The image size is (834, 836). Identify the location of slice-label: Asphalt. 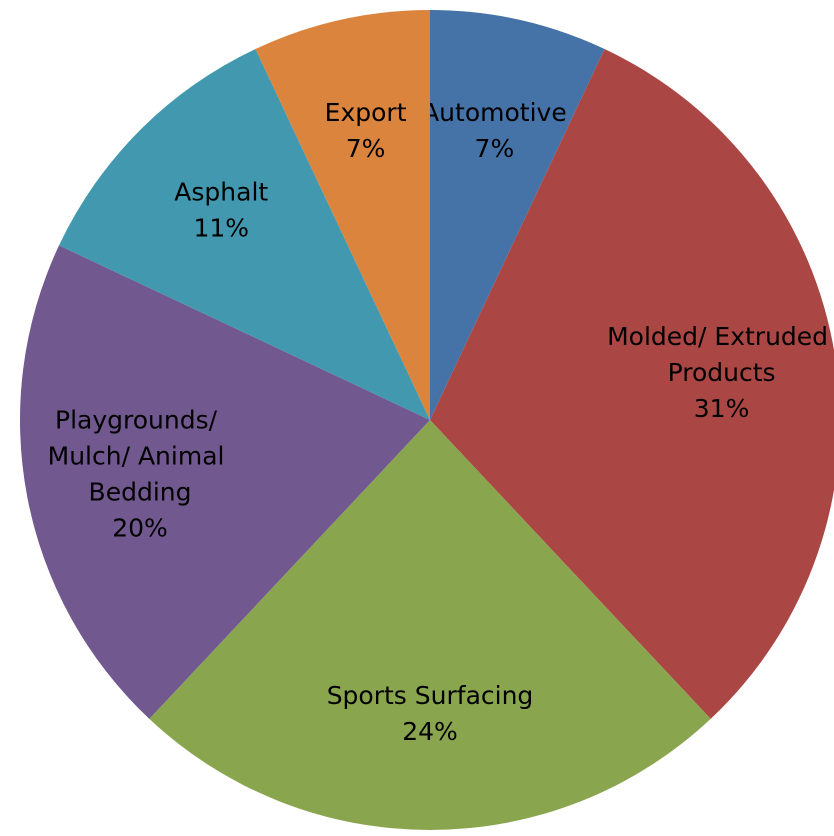
(221, 191).